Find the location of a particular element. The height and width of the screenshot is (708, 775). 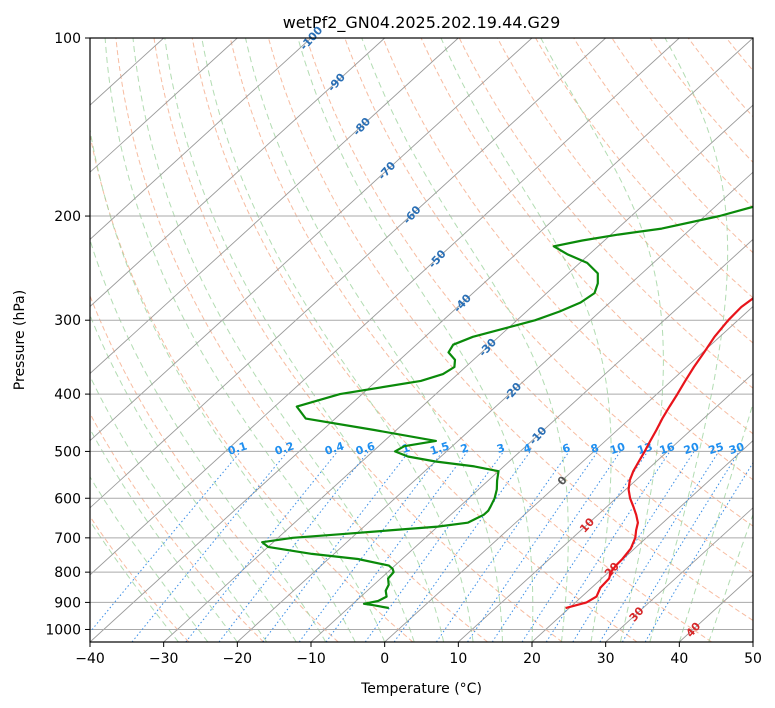

mixing-ratio-label: 10 is located at coordinates (617, 448).